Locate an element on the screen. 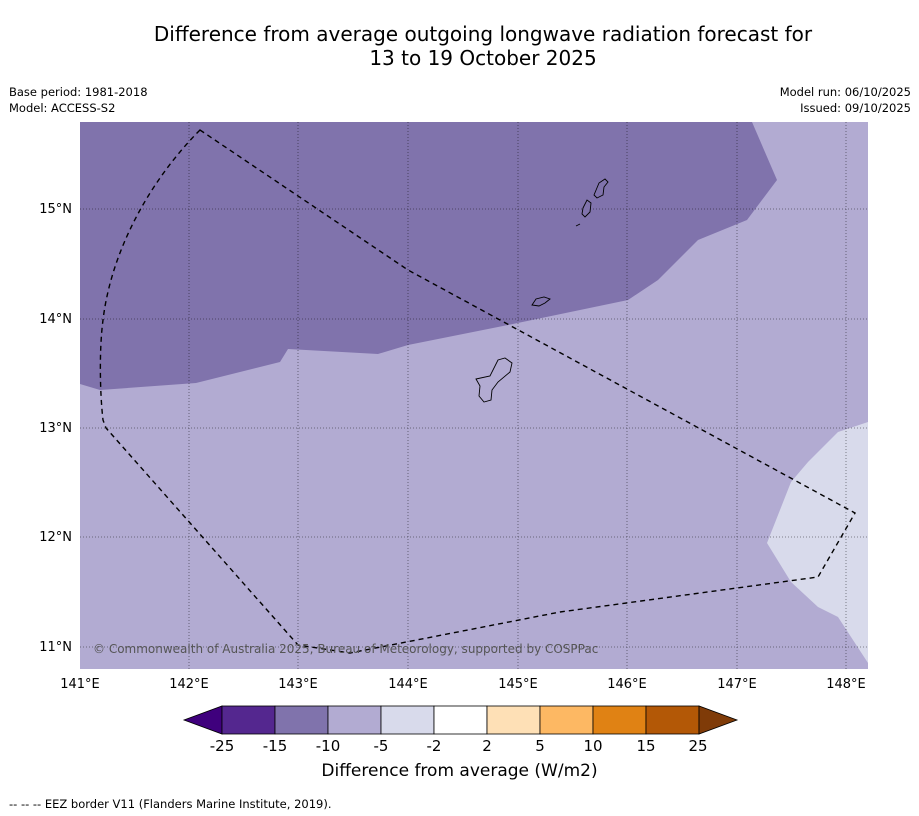  tinian-island is located at coordinates (586, 208).